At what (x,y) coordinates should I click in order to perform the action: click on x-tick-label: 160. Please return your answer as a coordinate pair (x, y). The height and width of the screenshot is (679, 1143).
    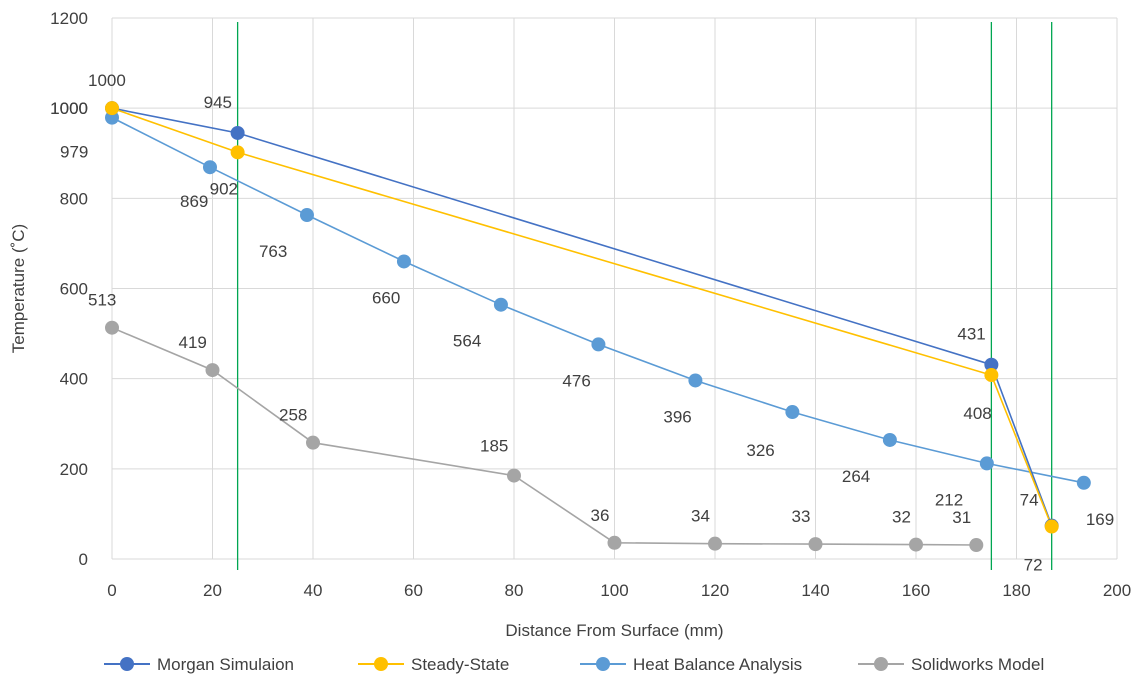
    Looking at the image, I should click on (916, 590).